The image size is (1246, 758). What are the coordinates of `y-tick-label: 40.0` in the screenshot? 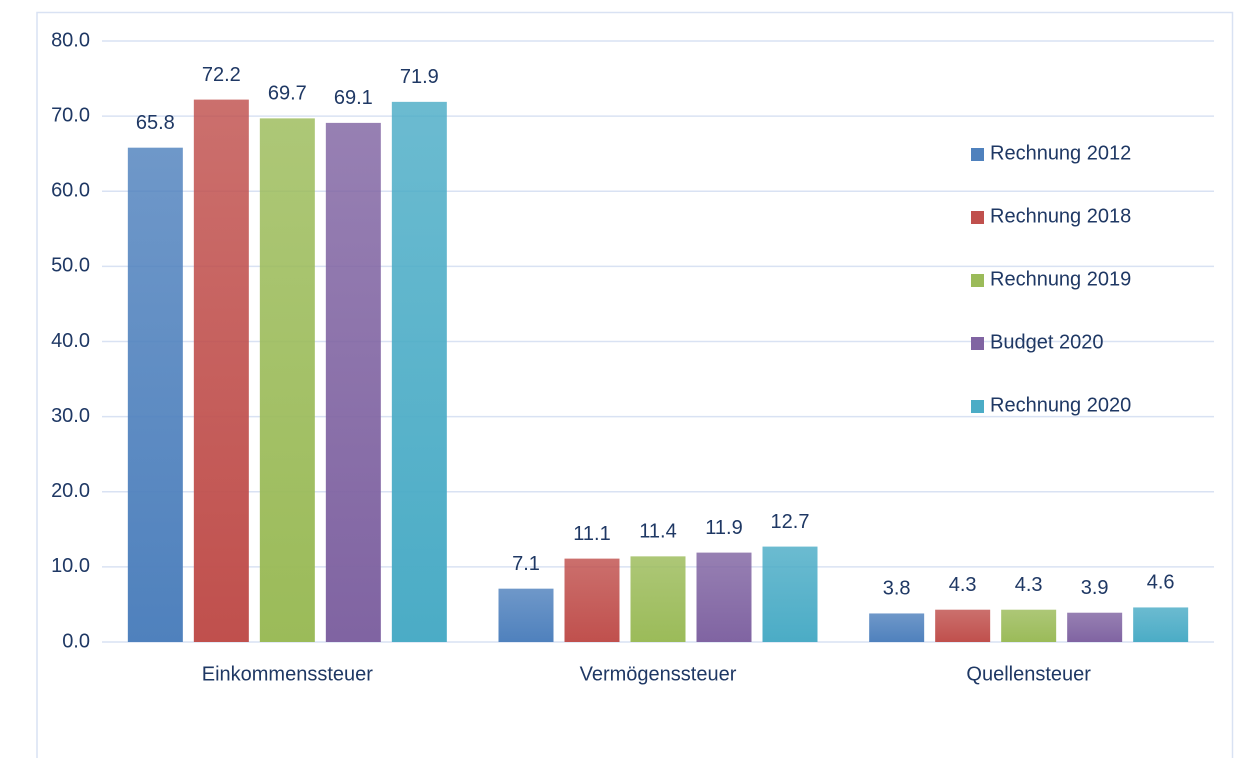 It's located at (70, 341).